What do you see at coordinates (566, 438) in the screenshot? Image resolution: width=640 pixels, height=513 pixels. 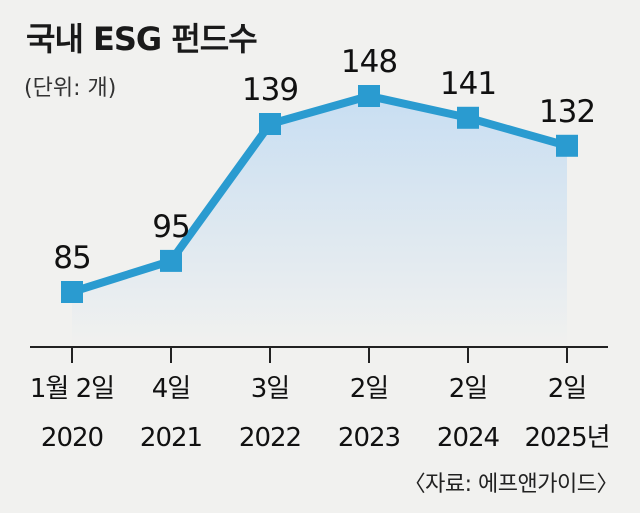 I see `x-tick-label-year: 2025년` at bounding box center [566, 438].